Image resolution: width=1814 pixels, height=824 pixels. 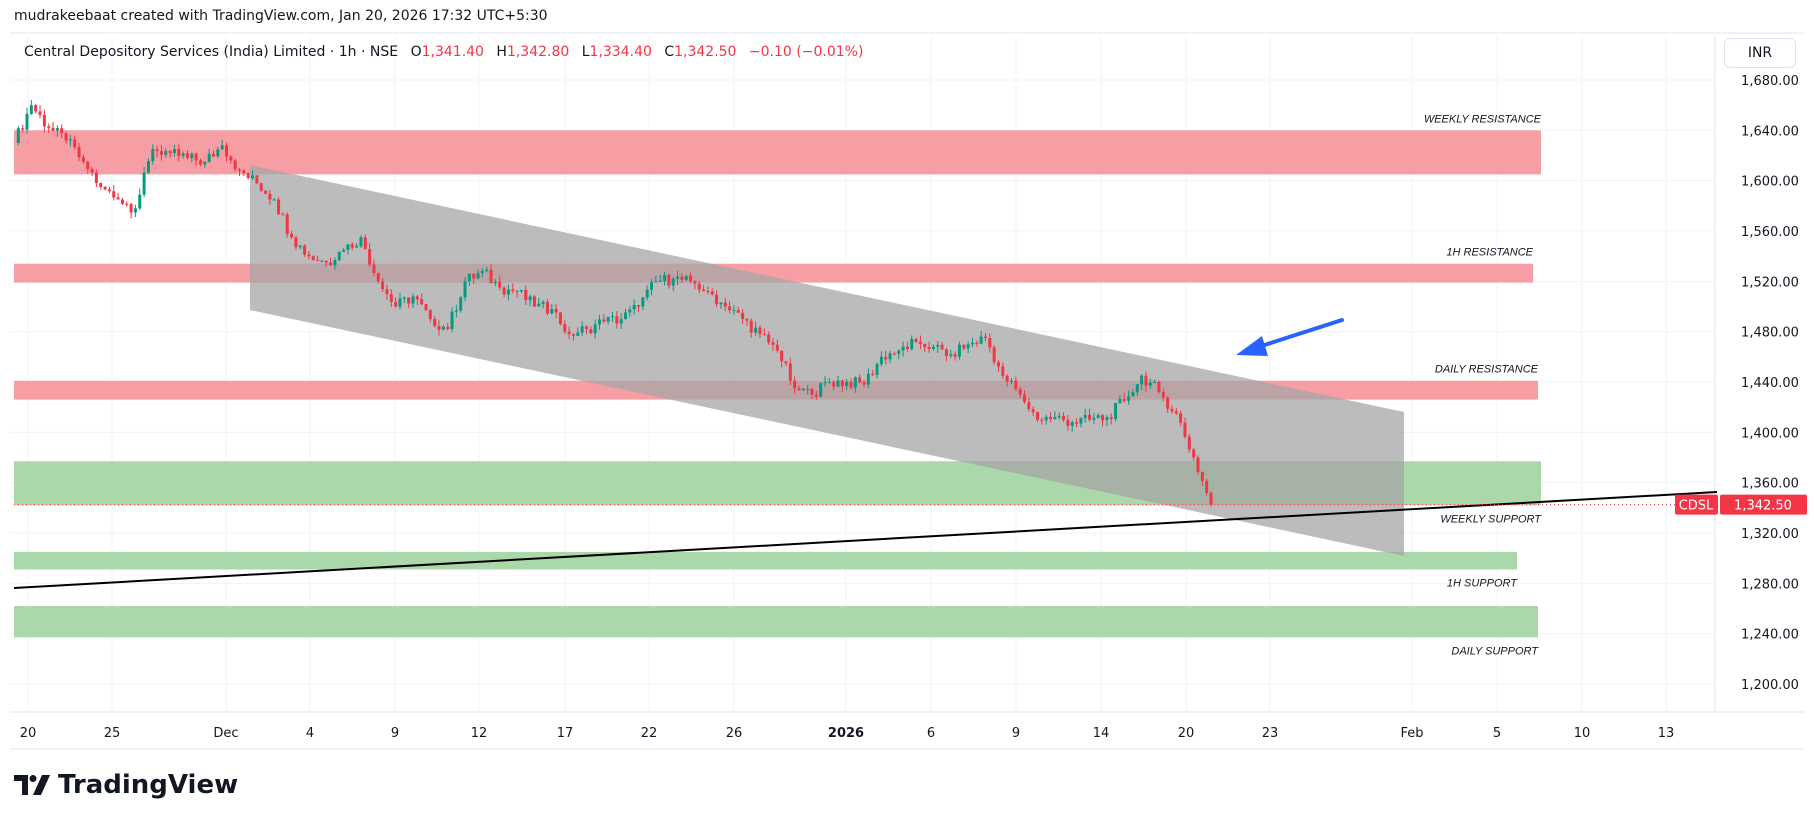 I want to click on zone-label: DAILY RESISTANCE, so click(x=1487, y=370).